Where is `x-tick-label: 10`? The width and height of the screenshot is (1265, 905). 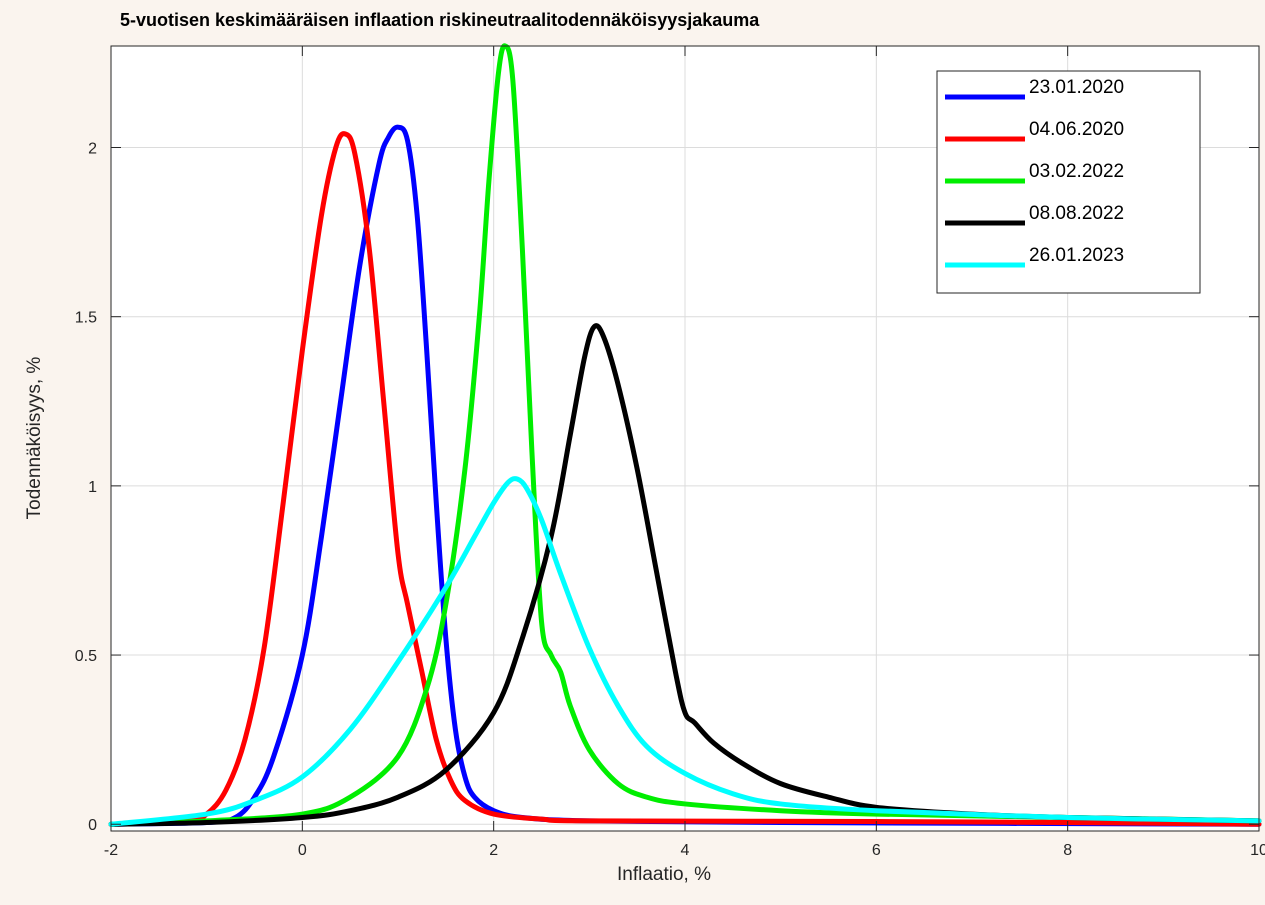 x-tick-label: 10 is located at coordinates (1257, 850).